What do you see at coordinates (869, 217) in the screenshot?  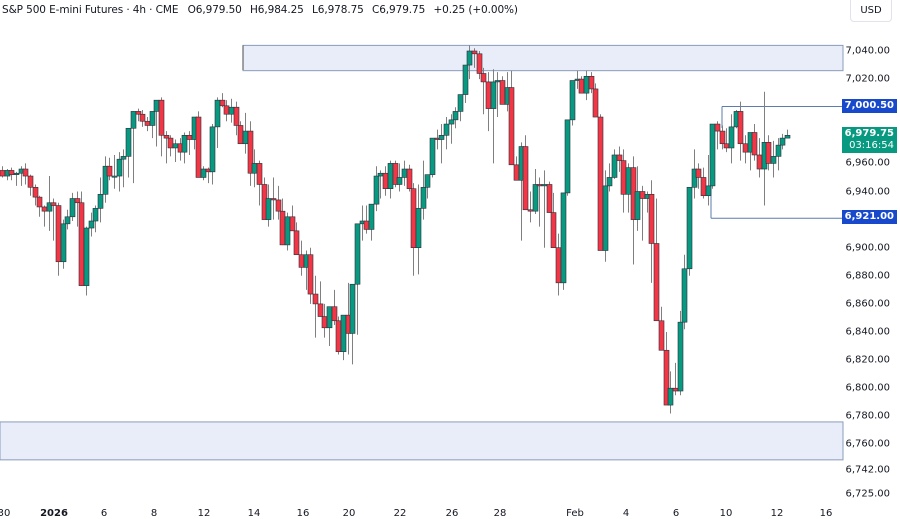 I see `support-price-label: 6,921.00` at bounding box center [869, 217].